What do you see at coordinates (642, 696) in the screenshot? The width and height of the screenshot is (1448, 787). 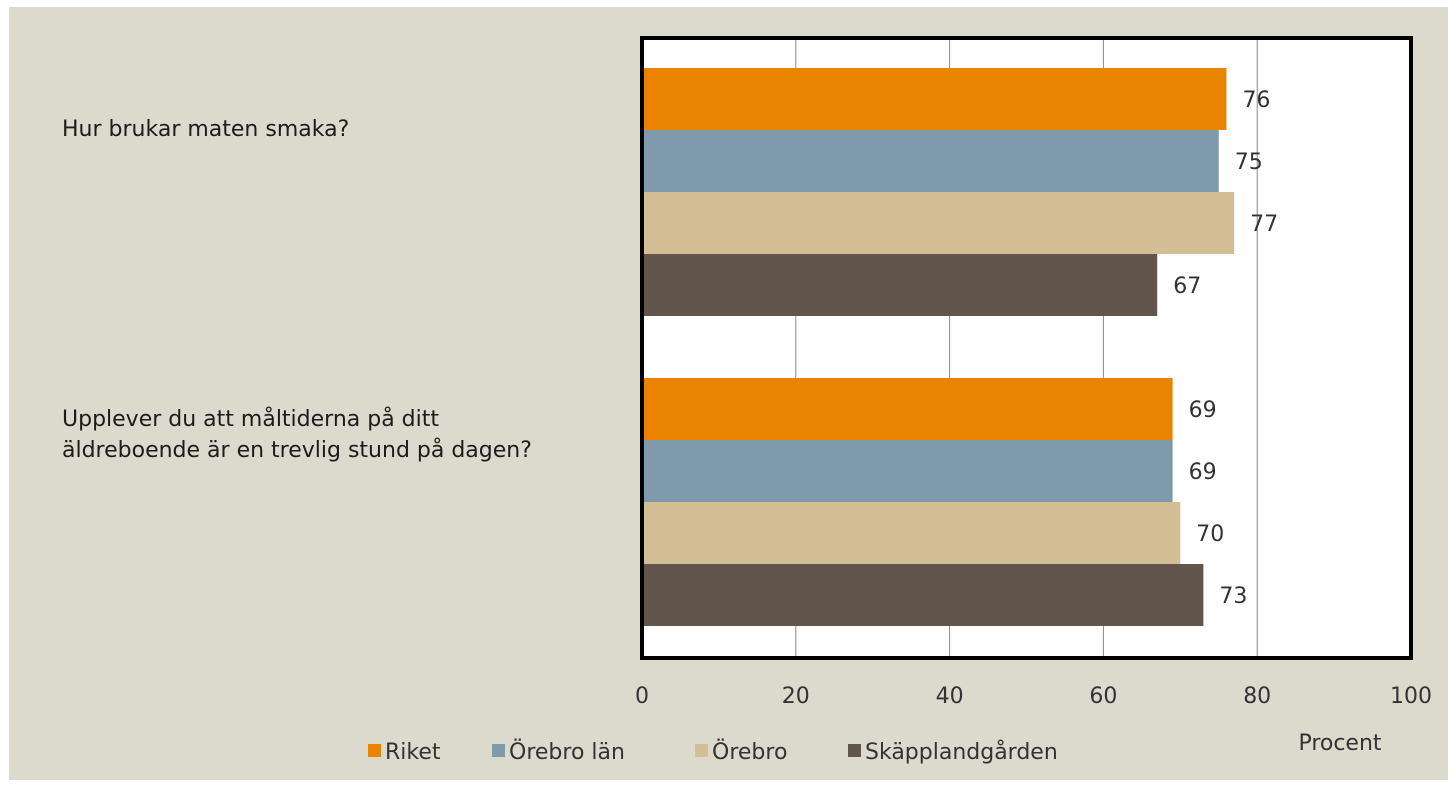 I see `x-tick-label-0: 0` at bounding box center [642, 696].